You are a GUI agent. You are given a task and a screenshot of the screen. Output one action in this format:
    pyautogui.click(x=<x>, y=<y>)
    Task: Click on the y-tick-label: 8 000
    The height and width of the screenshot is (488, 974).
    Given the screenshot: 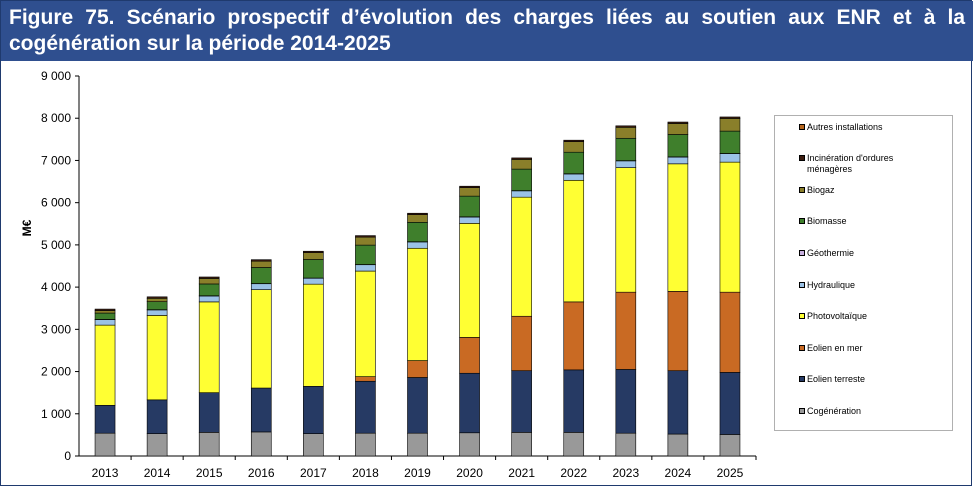 What is the action you would take?
    pyautogui.click(x=56, y=118)
    